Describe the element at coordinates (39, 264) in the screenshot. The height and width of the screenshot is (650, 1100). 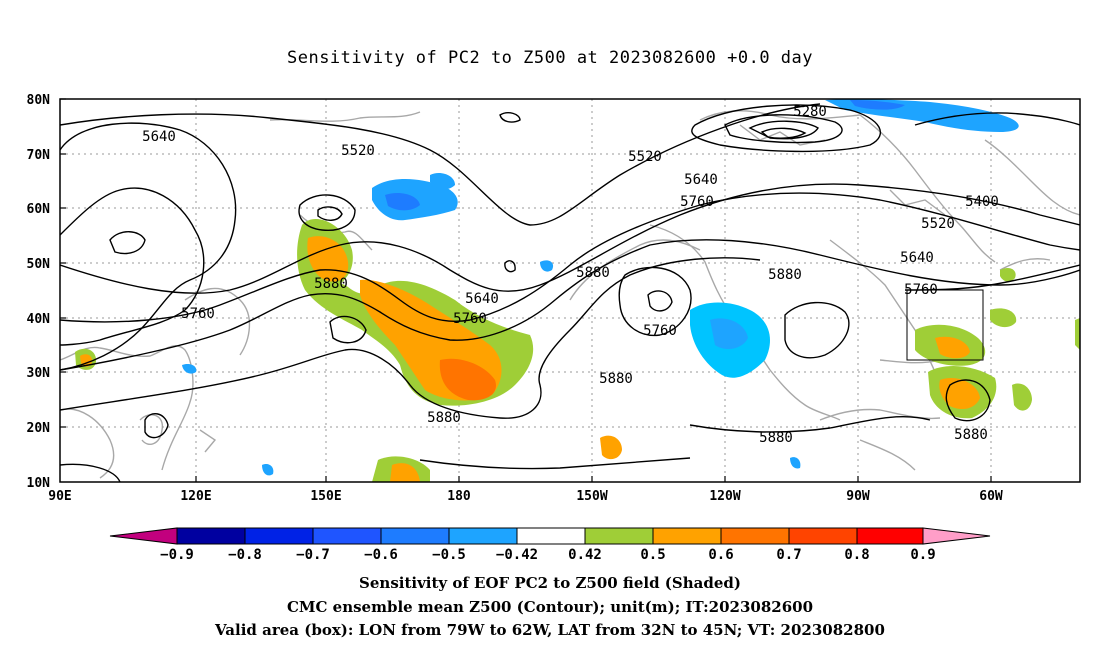
I see `lat-label: 50N` at that location.